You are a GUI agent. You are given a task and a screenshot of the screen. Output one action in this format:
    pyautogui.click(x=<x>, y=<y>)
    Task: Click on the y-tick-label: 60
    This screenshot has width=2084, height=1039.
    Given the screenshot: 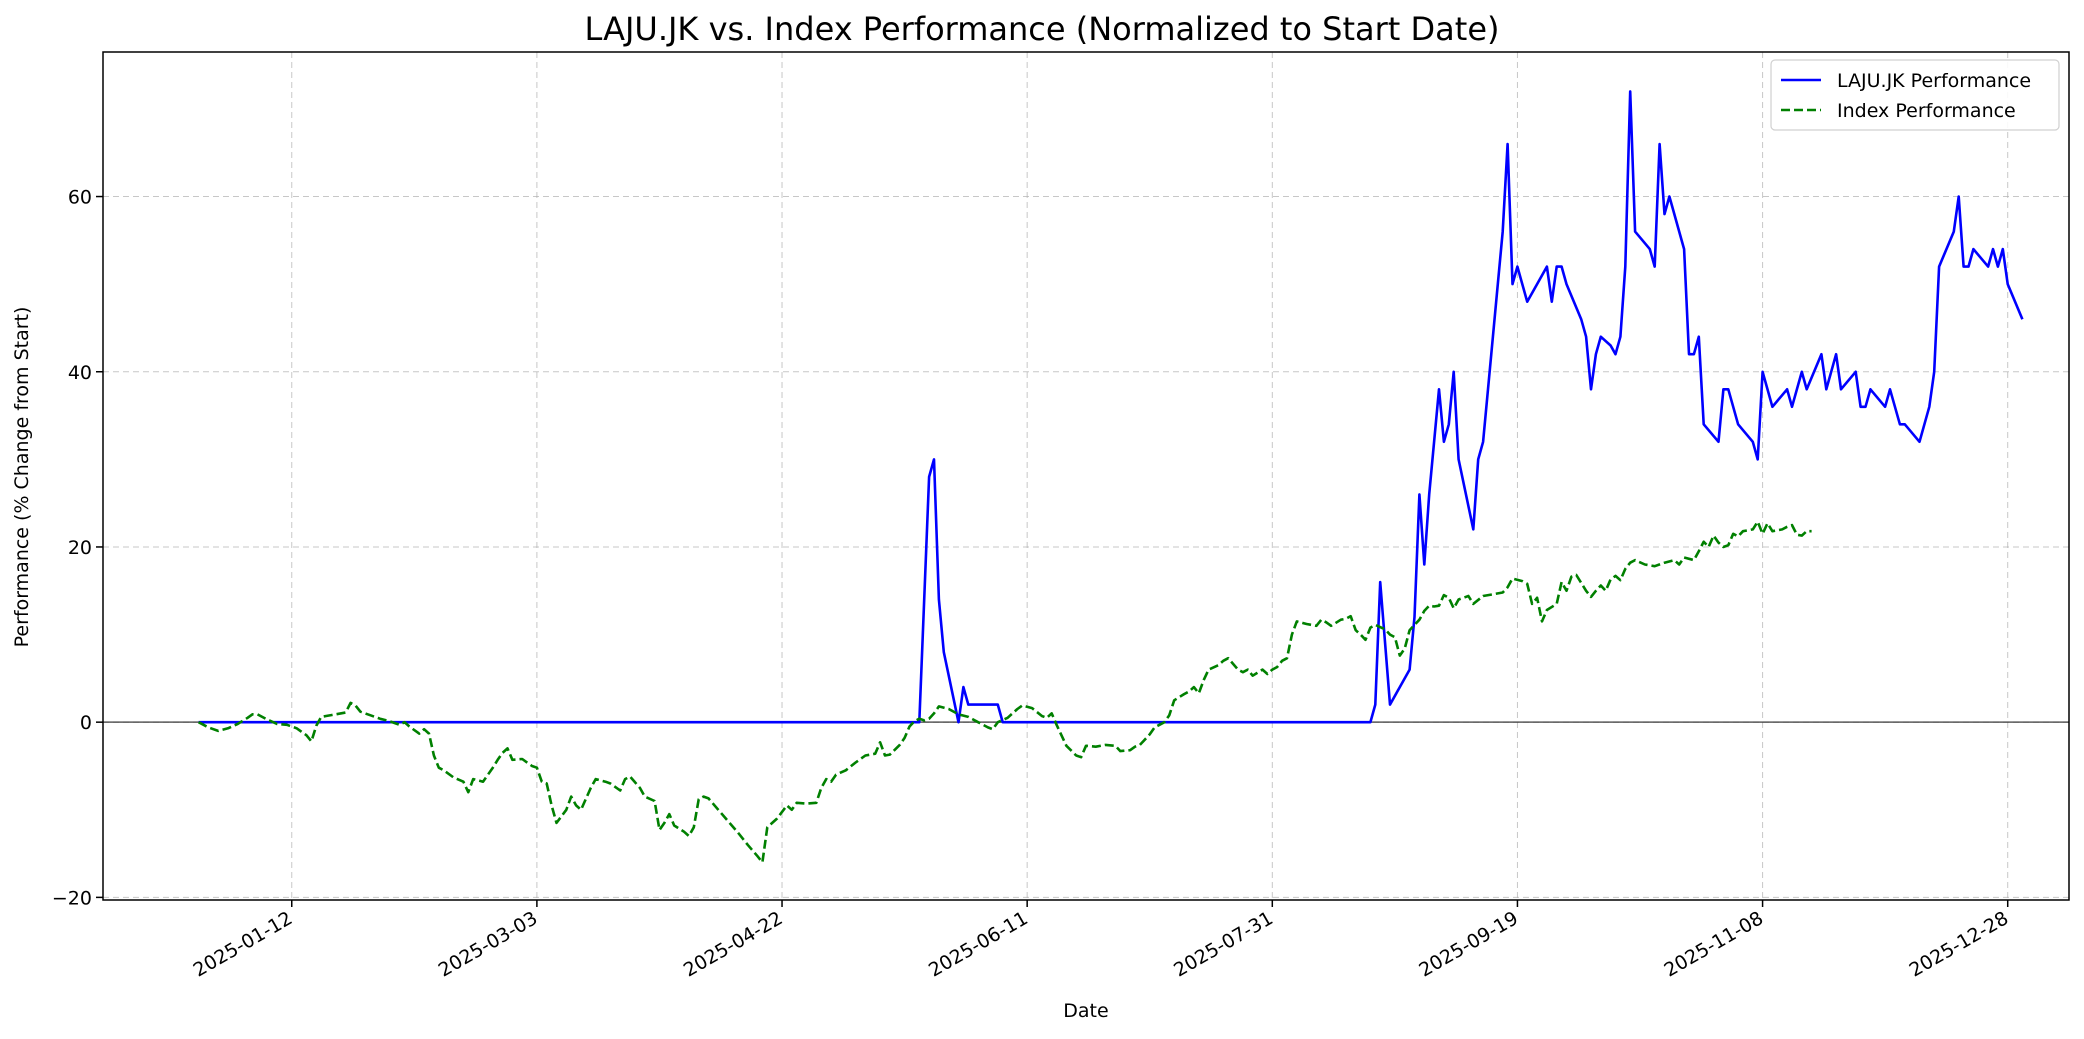 What is the action you would take?
    pyautogui.click(x=80, y=198)
    